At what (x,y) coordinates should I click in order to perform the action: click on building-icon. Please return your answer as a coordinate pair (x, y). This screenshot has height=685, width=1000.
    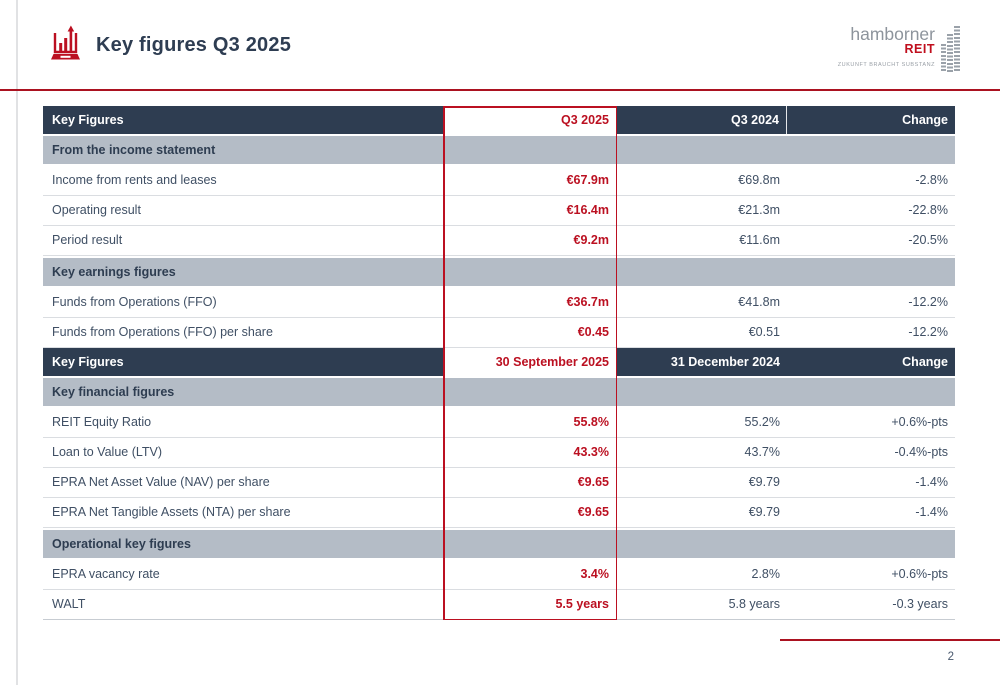
    Looking at the image, I should click on (950, 49).